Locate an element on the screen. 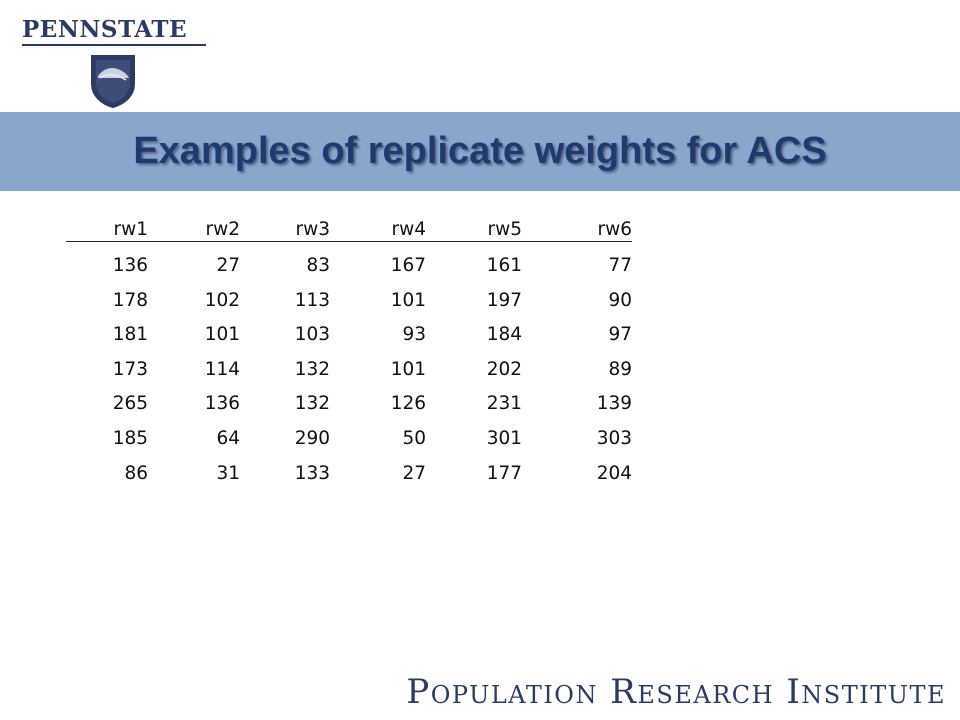 This screenshot has width=960, height=720. table-cell: 31 is located at coordinates (228, 473).